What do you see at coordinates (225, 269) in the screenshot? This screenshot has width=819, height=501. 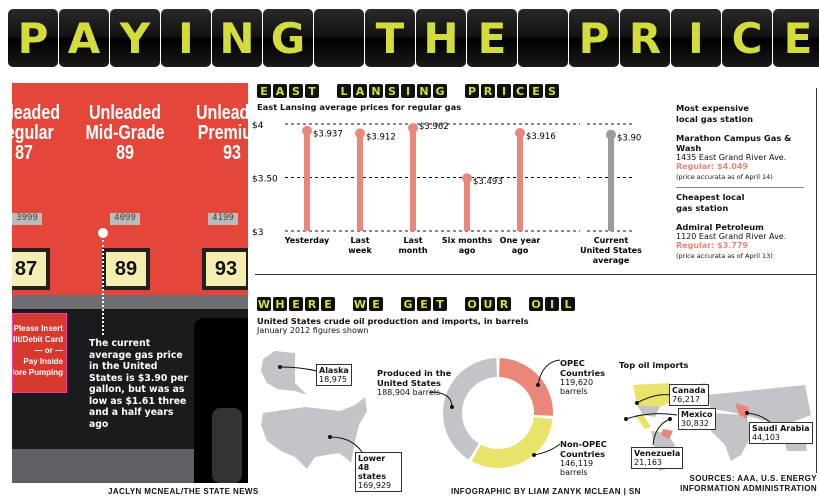 I see `grade-button-93: 93` at bounding box center [225, 269].